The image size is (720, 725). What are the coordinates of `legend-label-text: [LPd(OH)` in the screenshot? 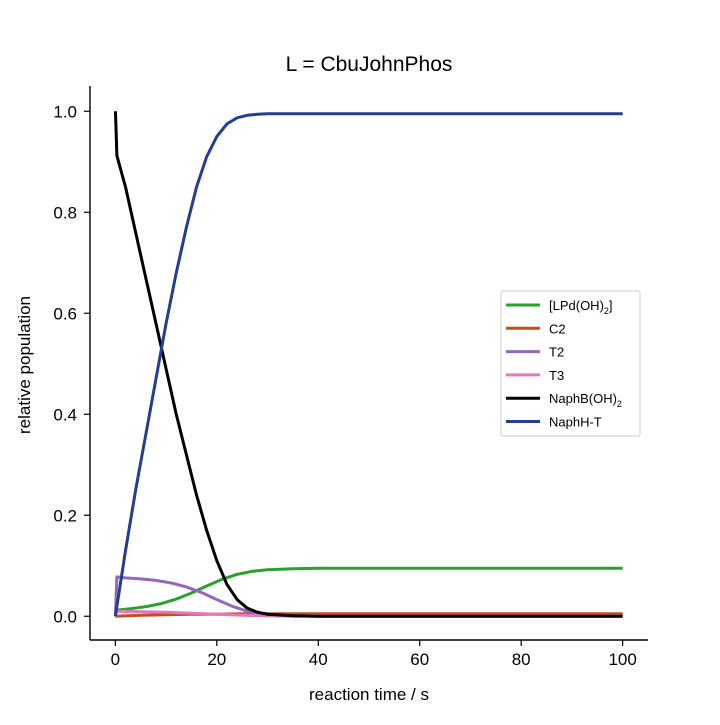 It's located at (576, 305).